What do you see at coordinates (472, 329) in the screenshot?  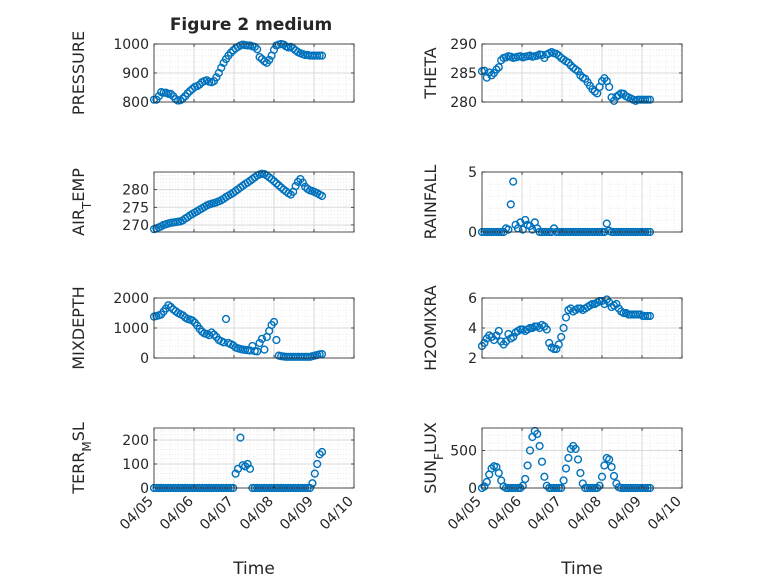 I see `panel-6-y-tick-label: 4` at bounding box center [472, 329].